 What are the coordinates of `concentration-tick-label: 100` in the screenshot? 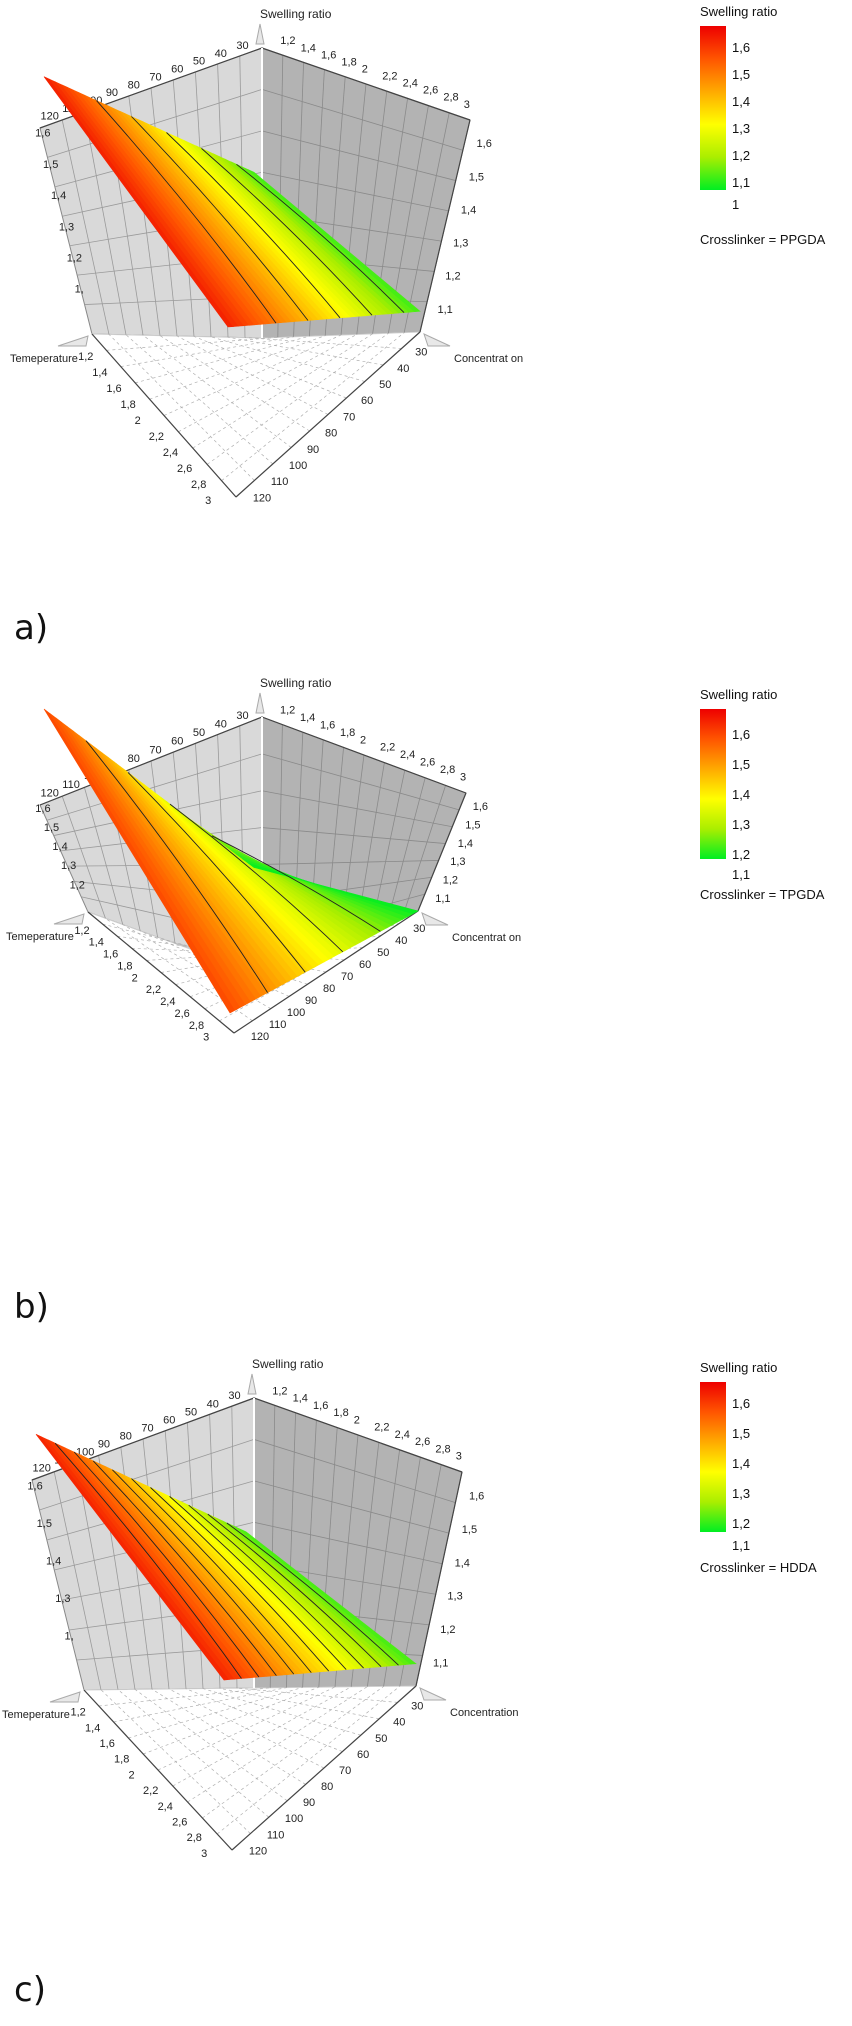 It's located at (294, 1819).